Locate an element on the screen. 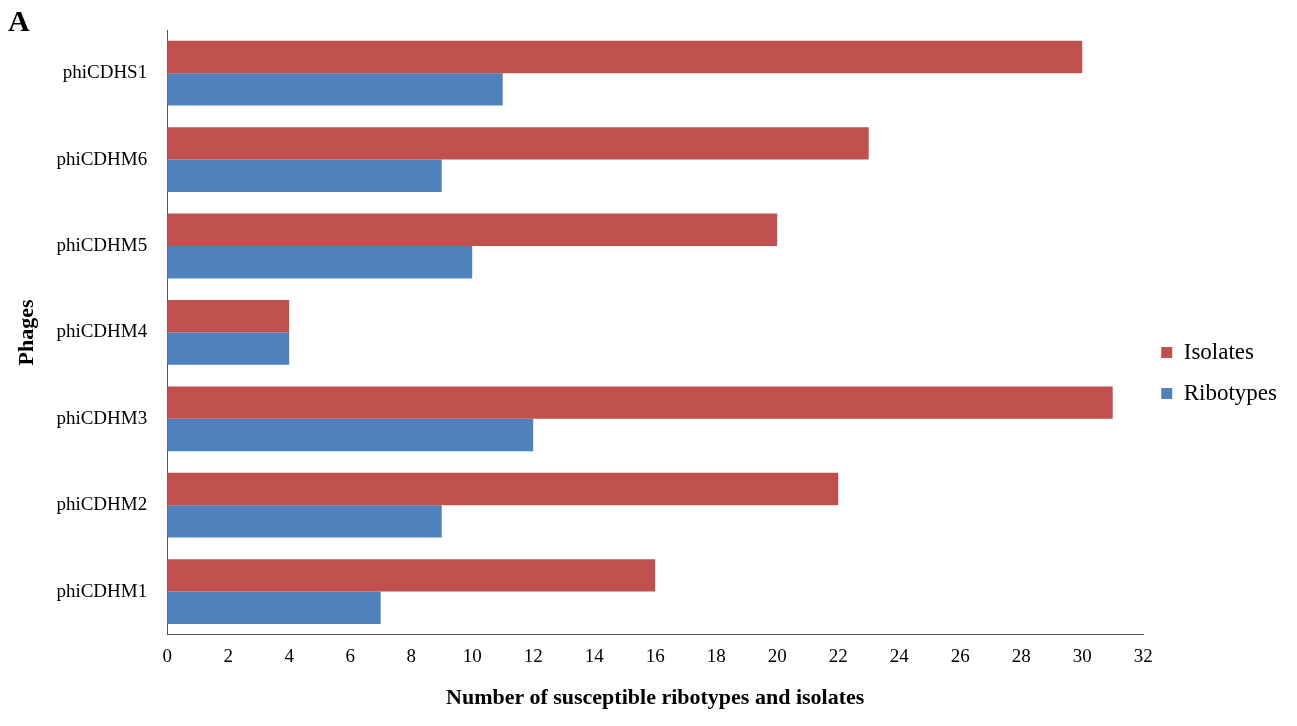 Image resolution: width=1297 pixels, height=726 pixels. legend-label: Ribotypes is located at coordinates (1230, 392).